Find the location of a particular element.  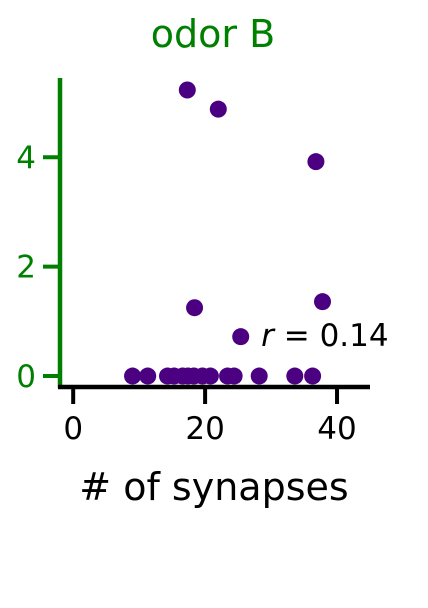

correlation-value: = 0.14 is located at coordinates (331, 336).